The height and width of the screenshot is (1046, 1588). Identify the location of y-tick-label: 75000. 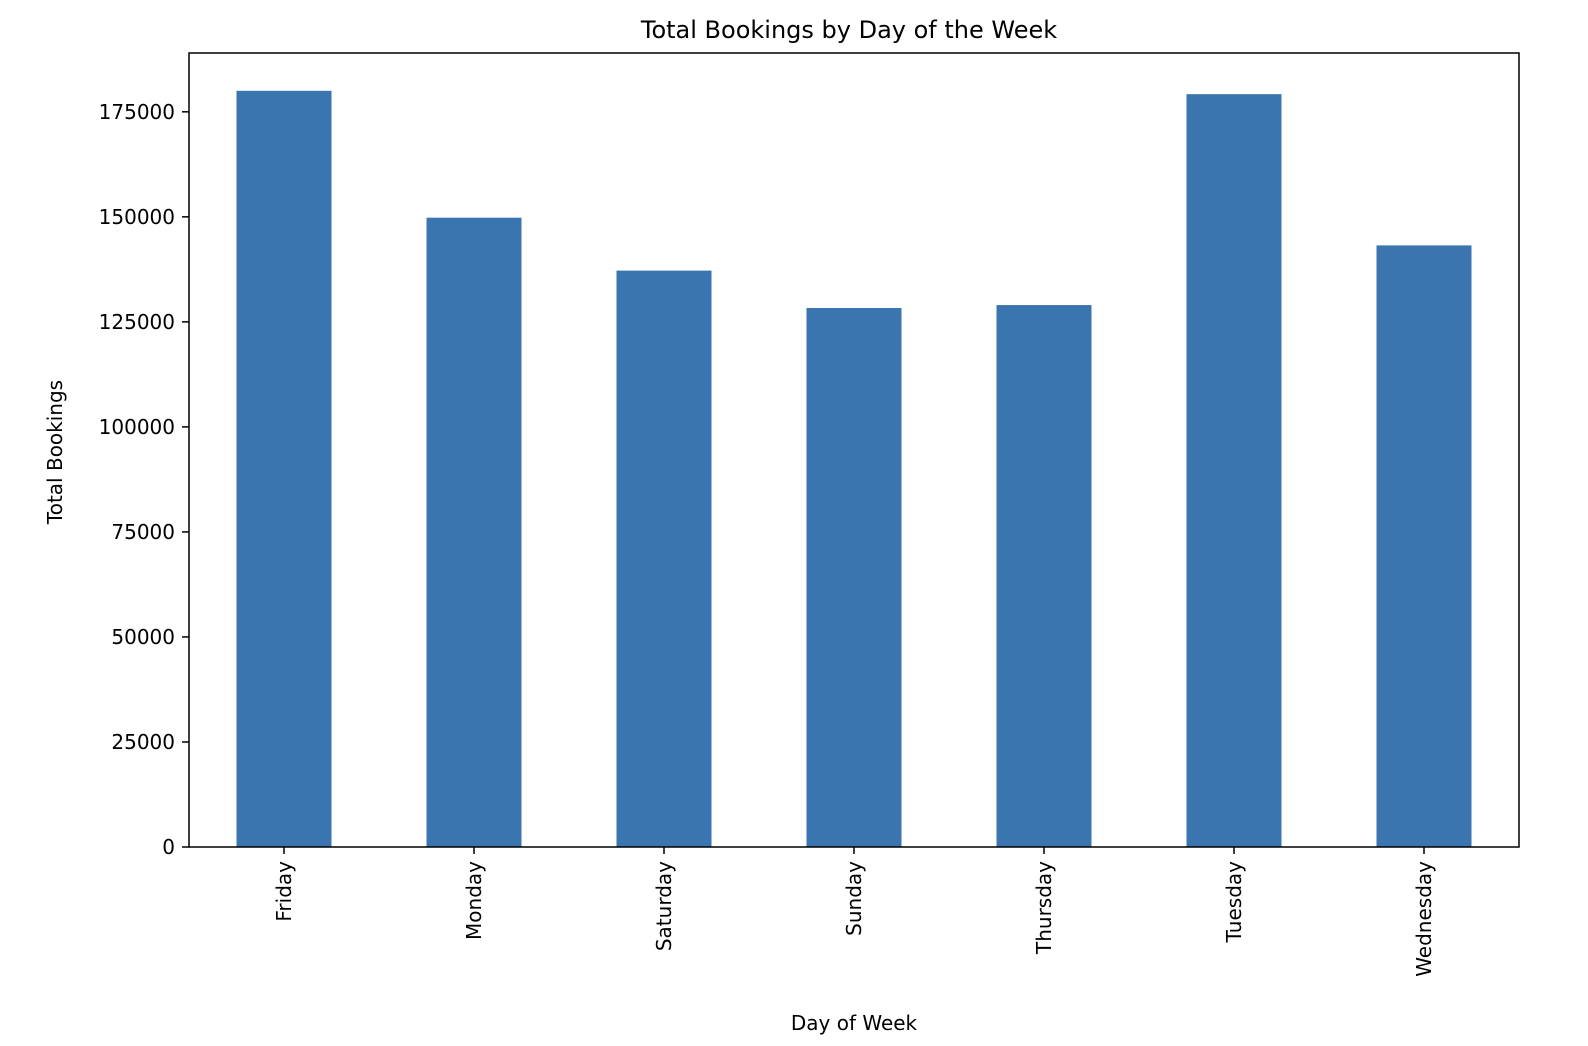
(143, 532).